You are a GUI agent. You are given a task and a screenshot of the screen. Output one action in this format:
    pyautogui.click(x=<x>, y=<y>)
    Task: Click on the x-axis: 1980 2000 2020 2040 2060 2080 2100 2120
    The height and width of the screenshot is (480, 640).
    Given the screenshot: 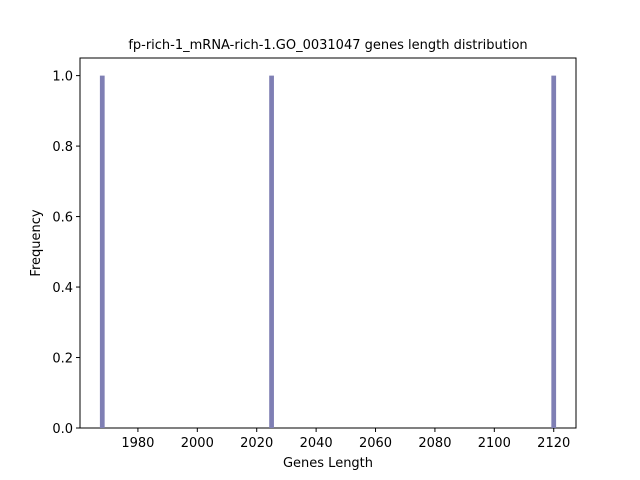 What is the action you would take?
    pyautogui.click(x=345, y=439)
    